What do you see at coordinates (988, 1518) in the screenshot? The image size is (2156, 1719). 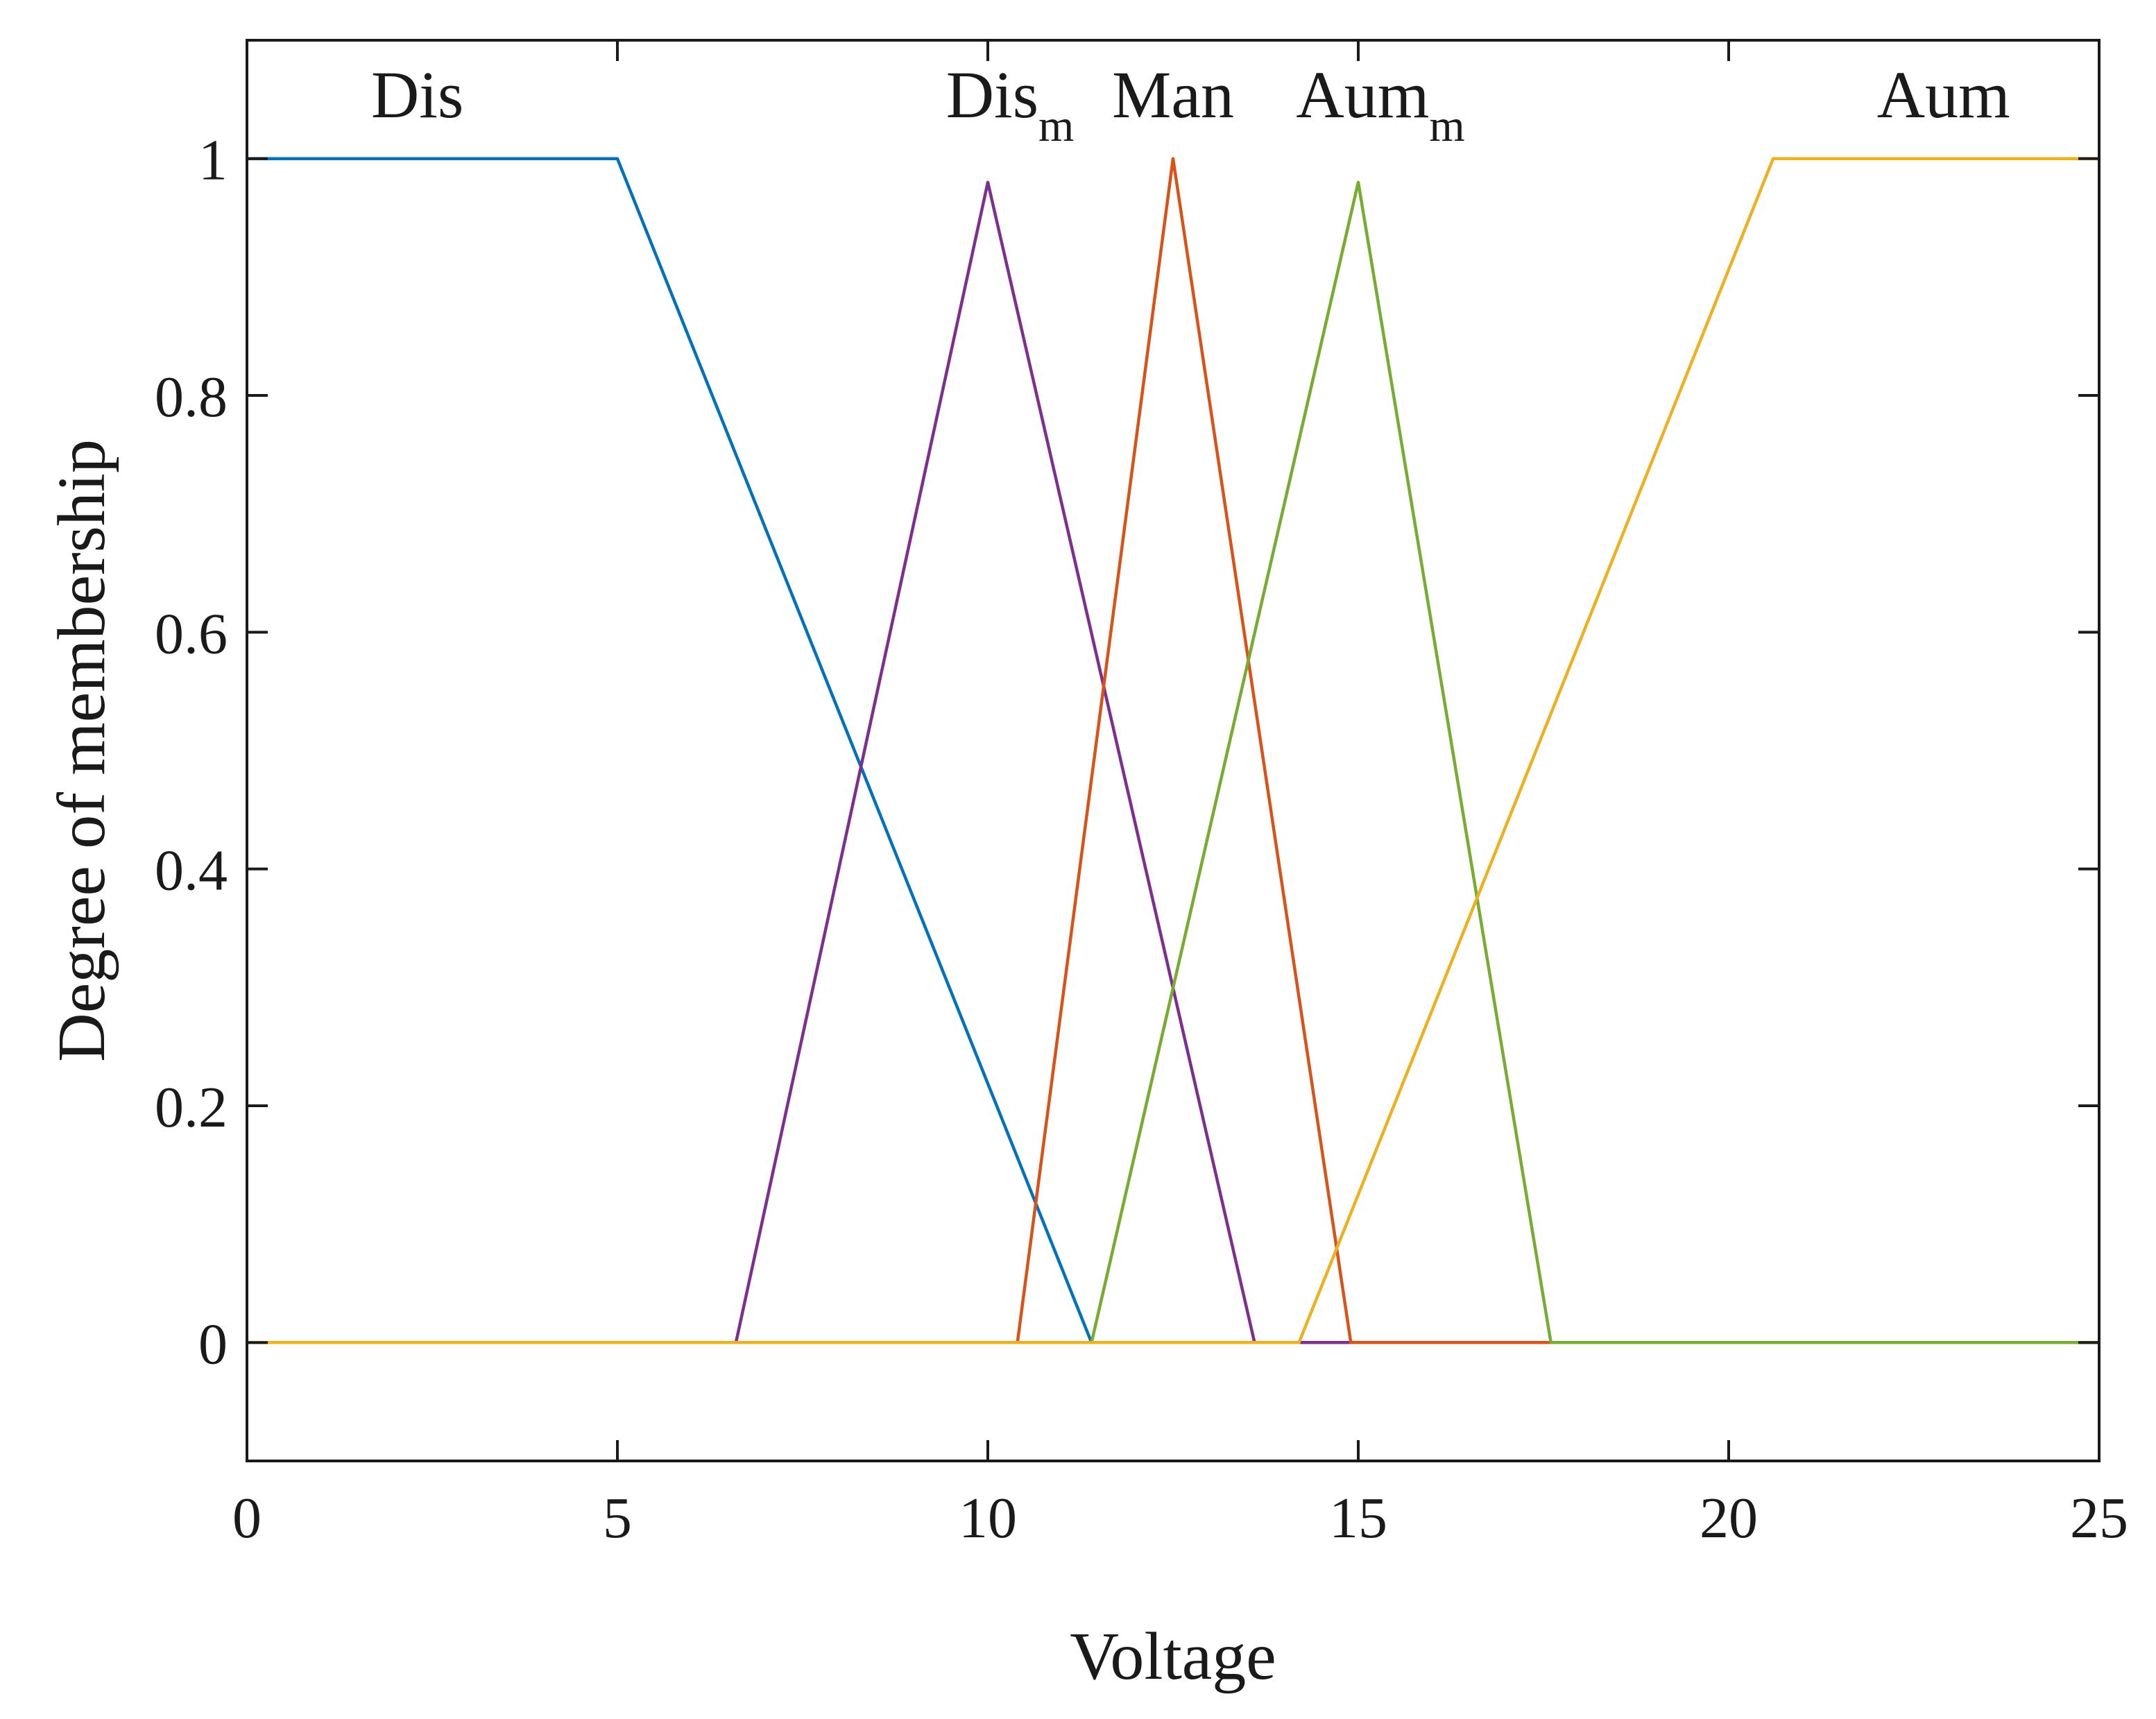 I see `x-tick-label: 10` at bounding box center [988, 1518].